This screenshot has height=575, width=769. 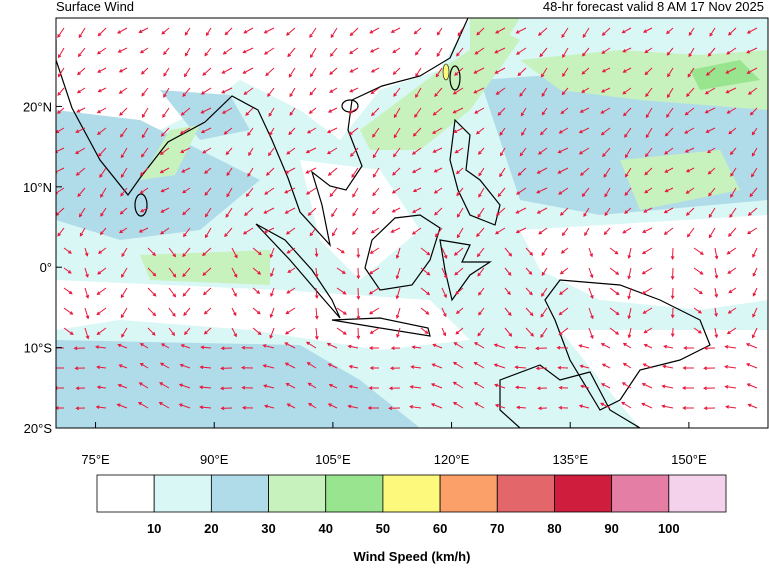 What do you see at coordinates (697, 493) in the screenshot?
I see `colorbar-swatch` at bounding box center [697, 493].